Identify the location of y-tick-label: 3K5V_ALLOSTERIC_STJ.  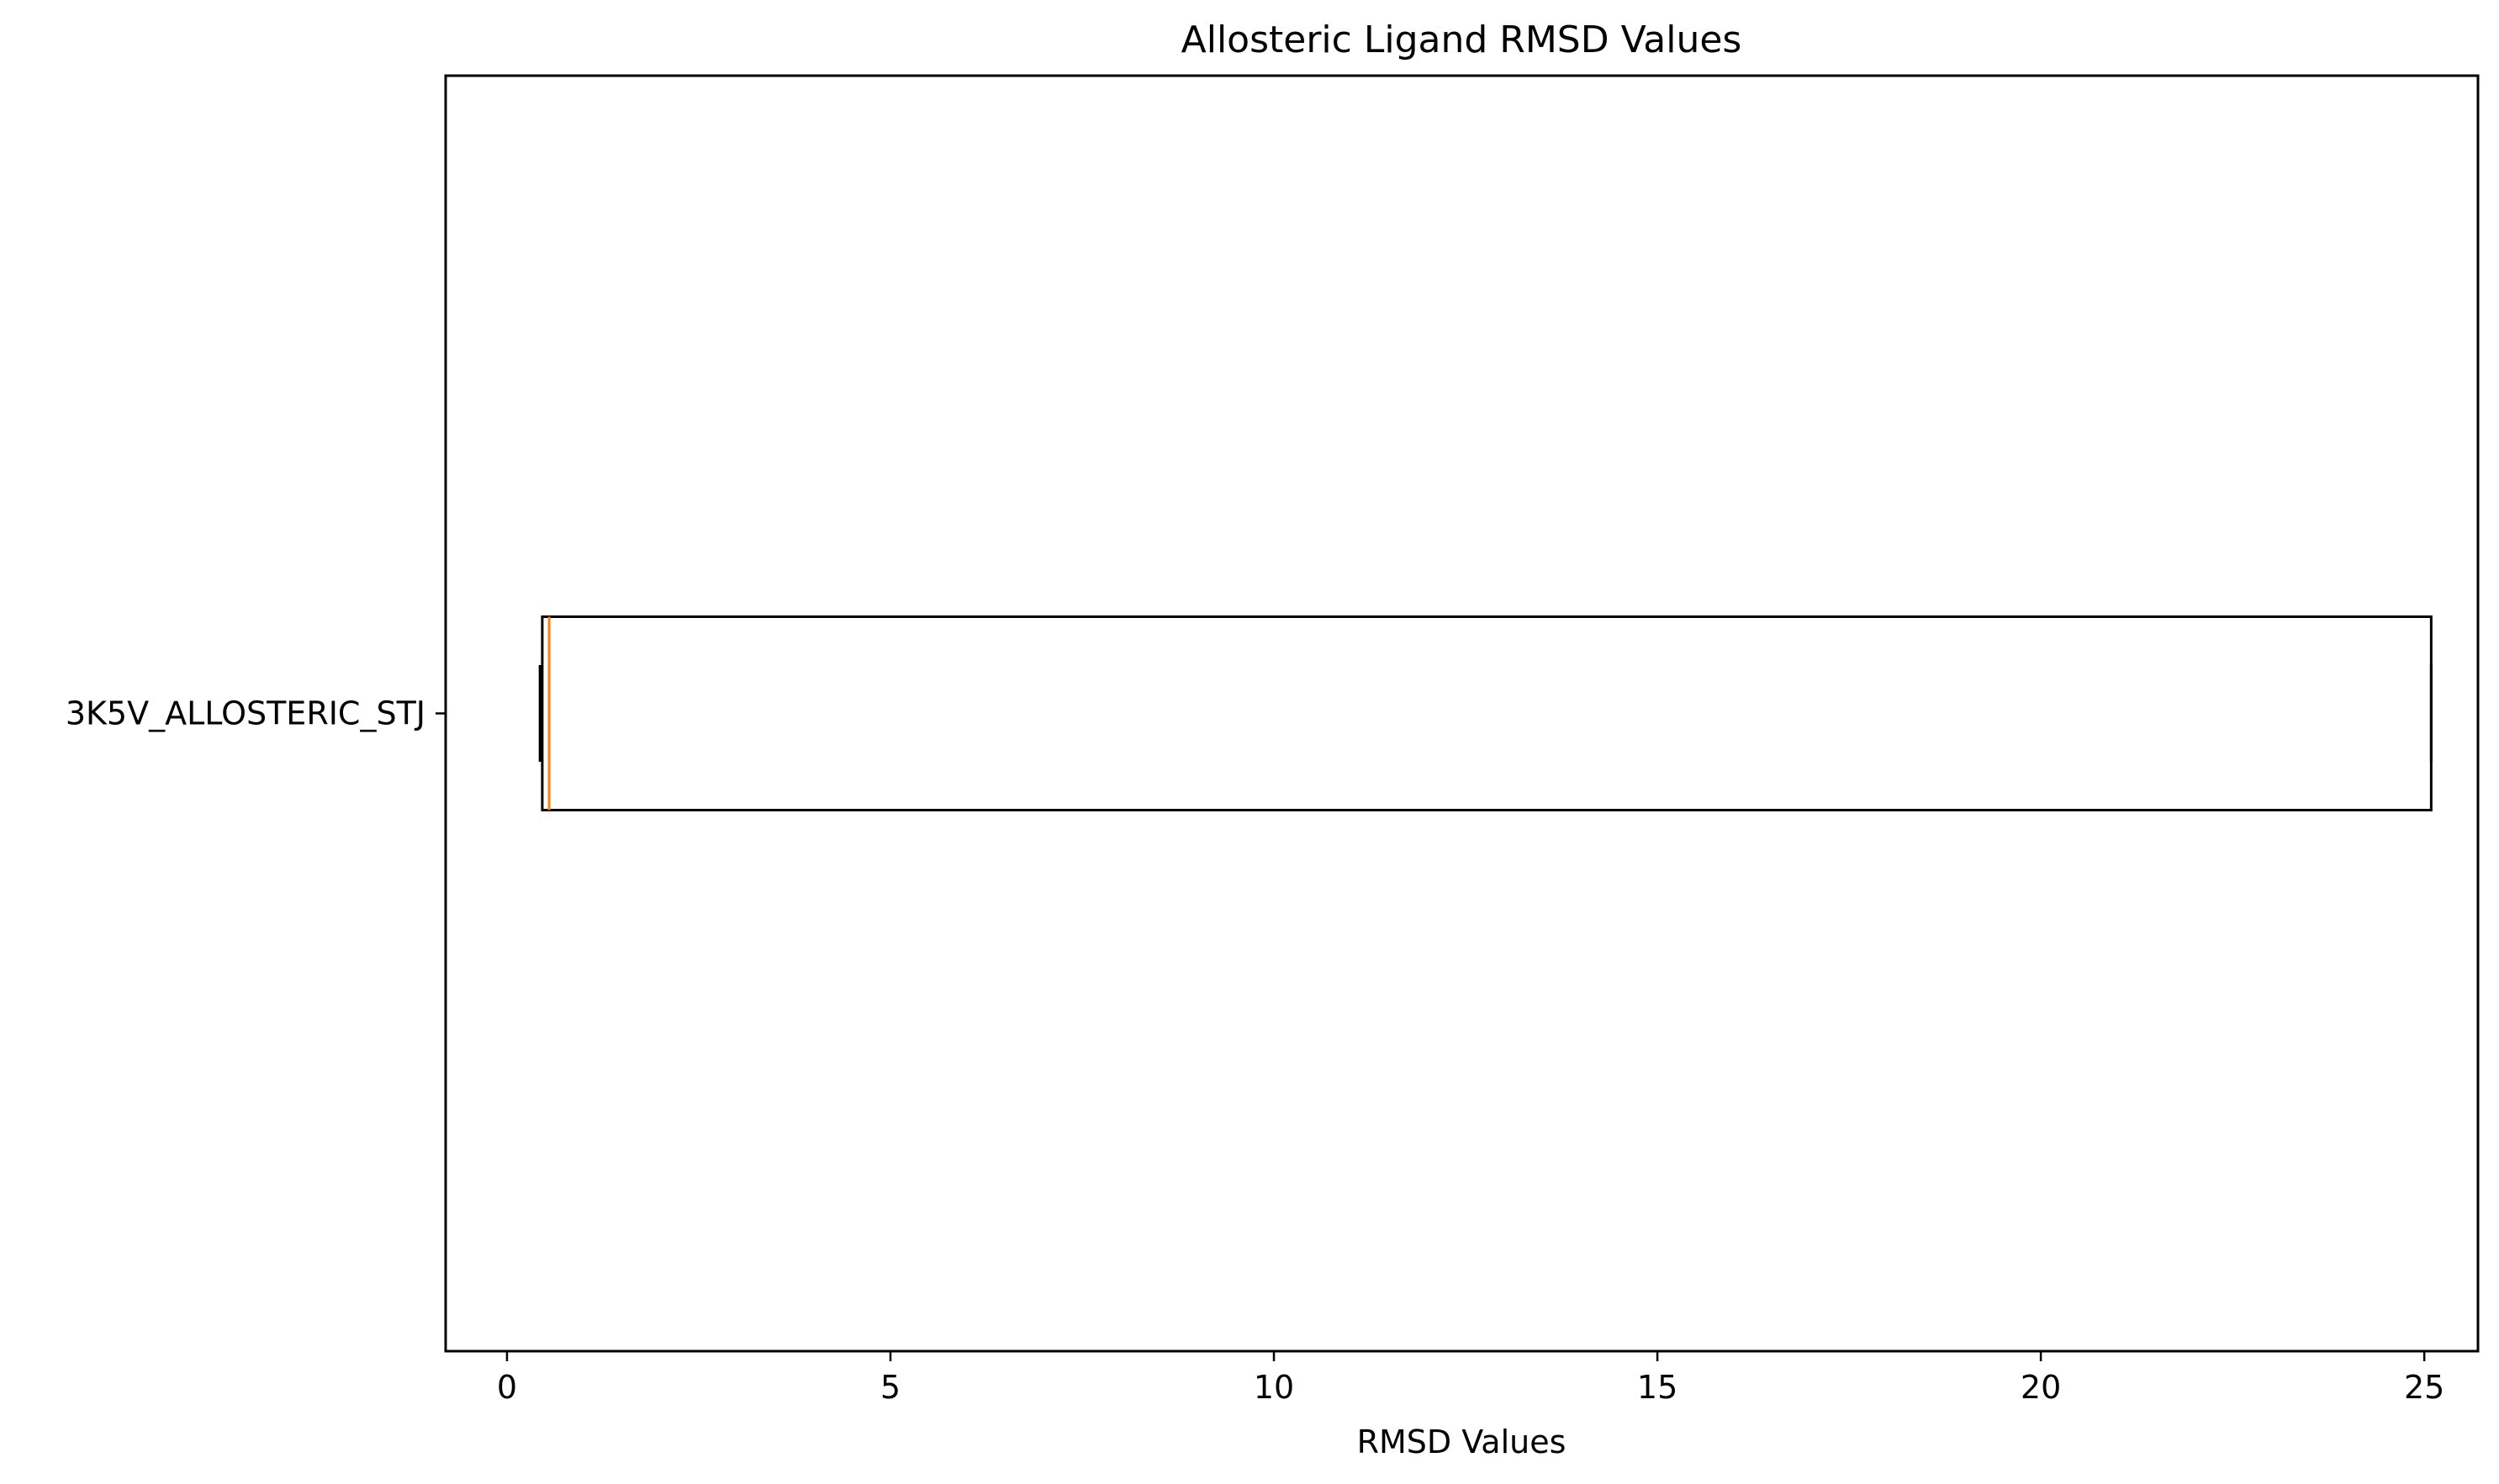
(245, 713).